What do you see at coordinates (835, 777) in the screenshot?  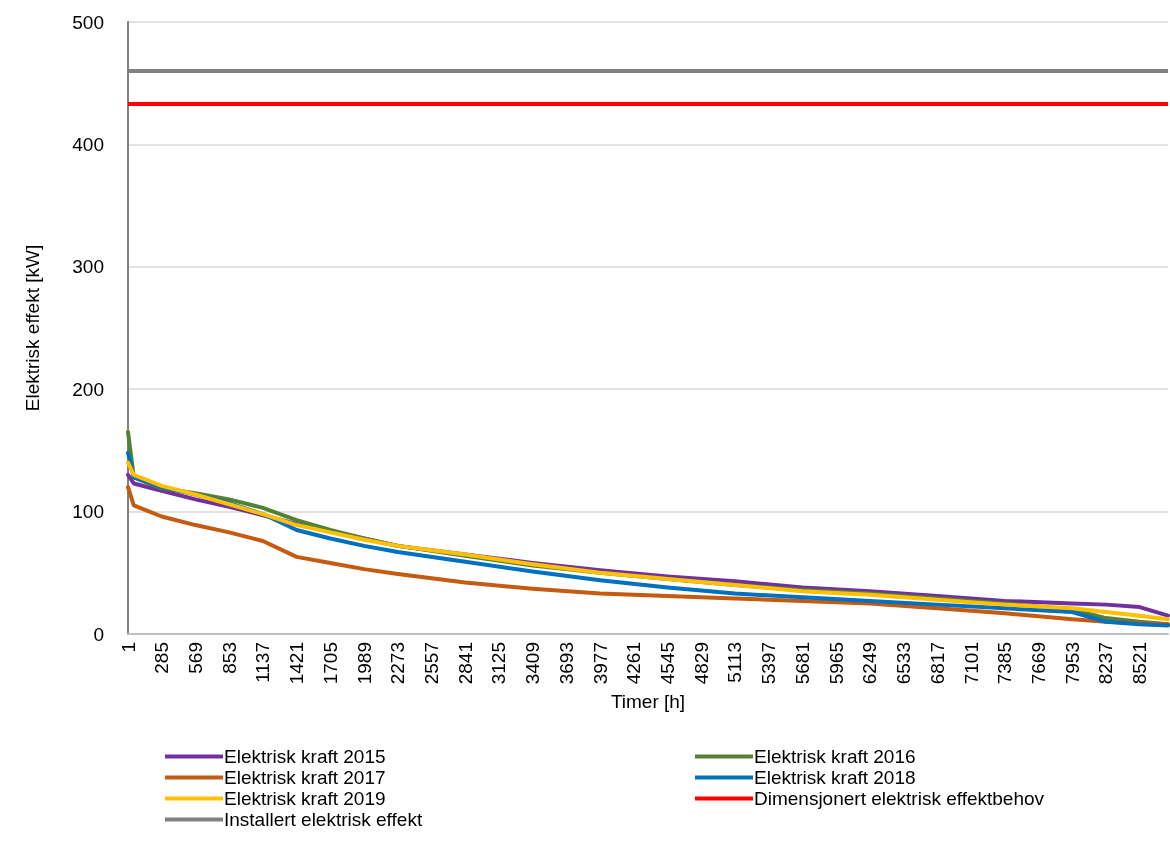 I see `legend-label: Elektrisk kraft 2018` at bounding box center [835, 777].